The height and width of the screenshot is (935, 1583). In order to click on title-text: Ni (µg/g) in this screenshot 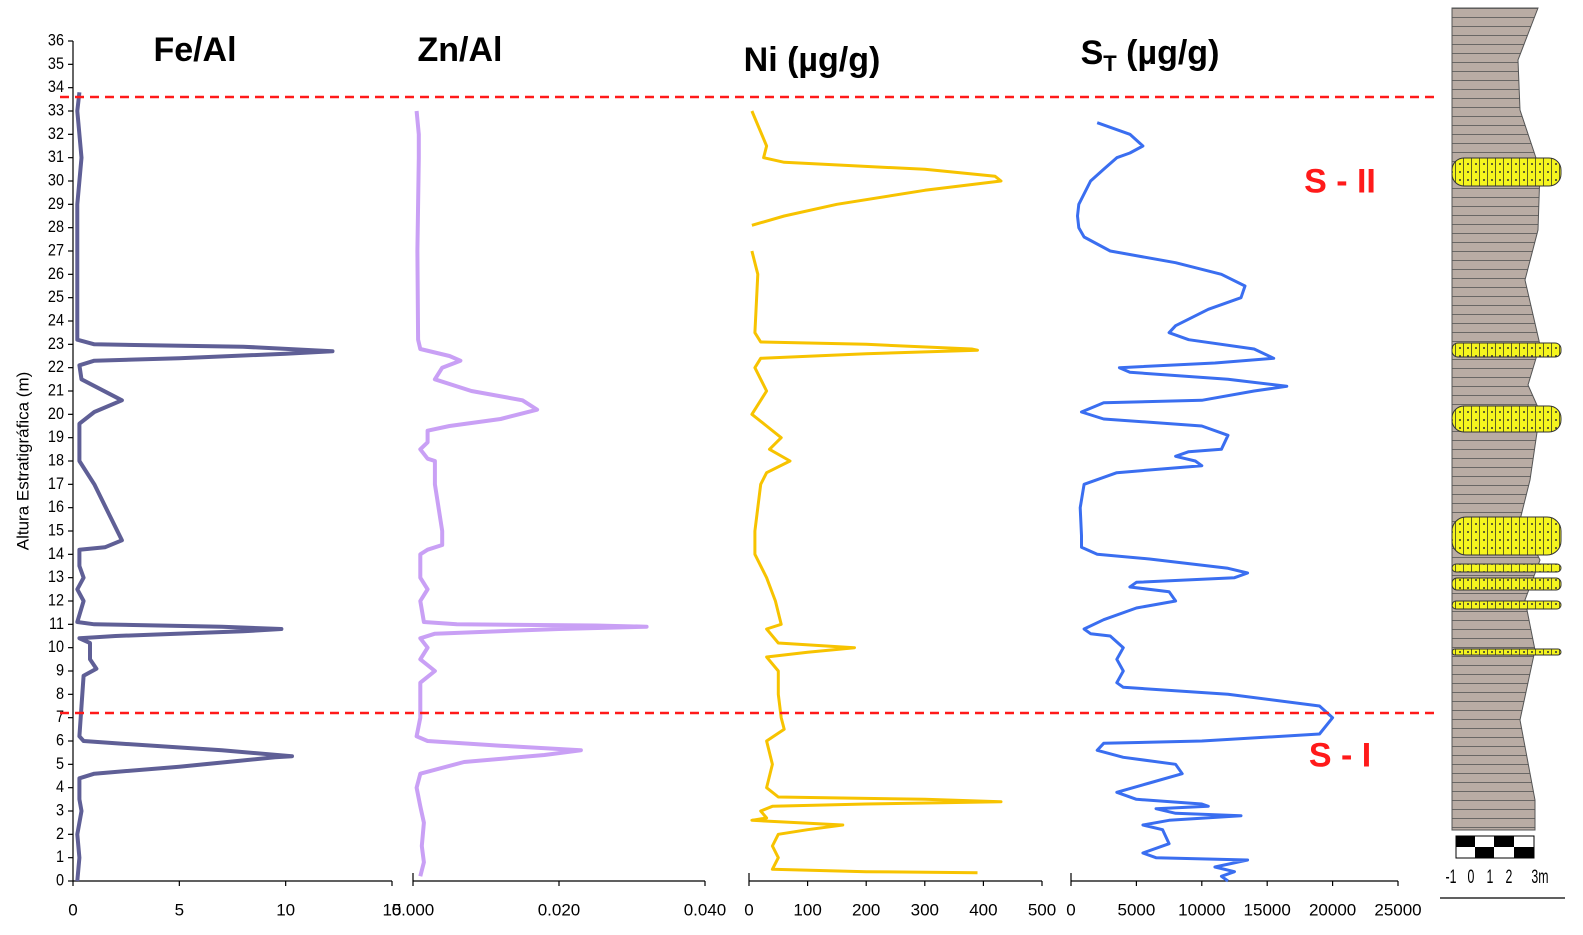, I will do `click(812, 60)`.